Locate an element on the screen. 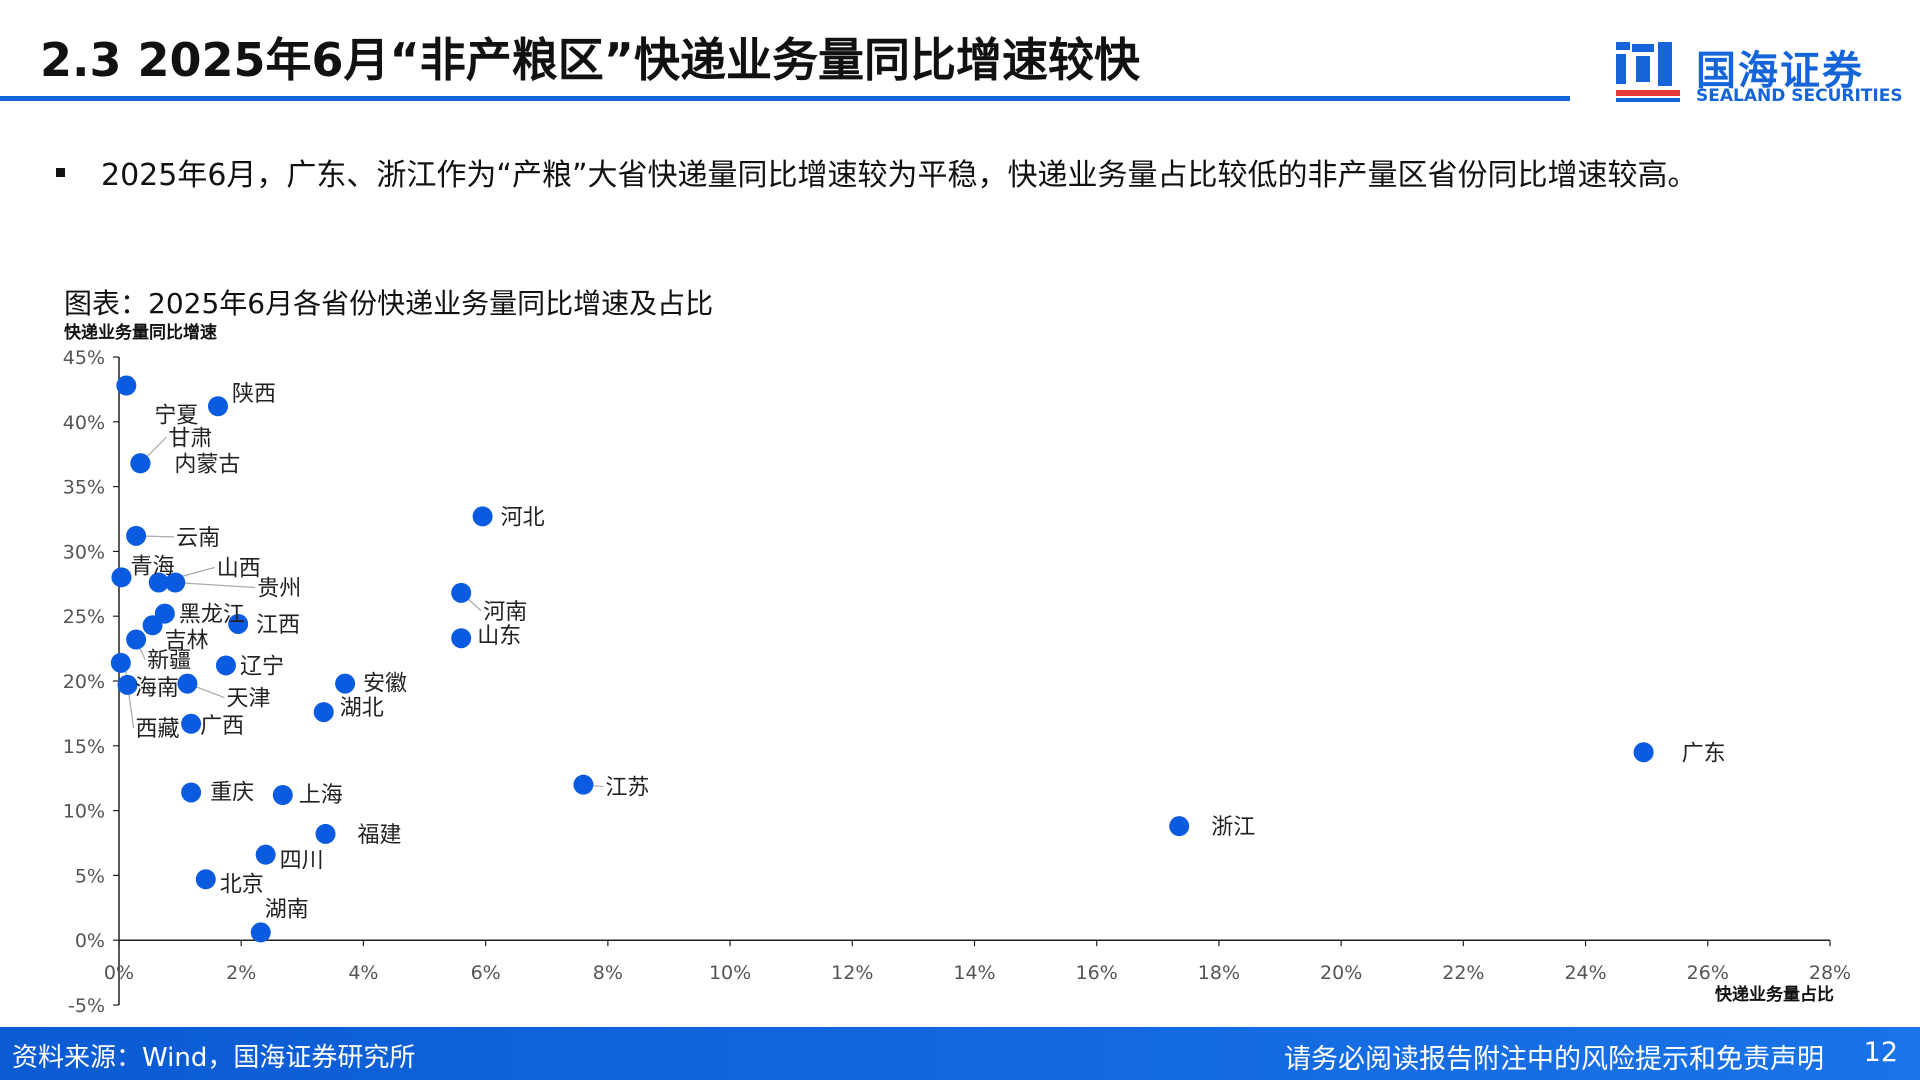  x-tick-label: 10% is located at coordinates (730, 973).